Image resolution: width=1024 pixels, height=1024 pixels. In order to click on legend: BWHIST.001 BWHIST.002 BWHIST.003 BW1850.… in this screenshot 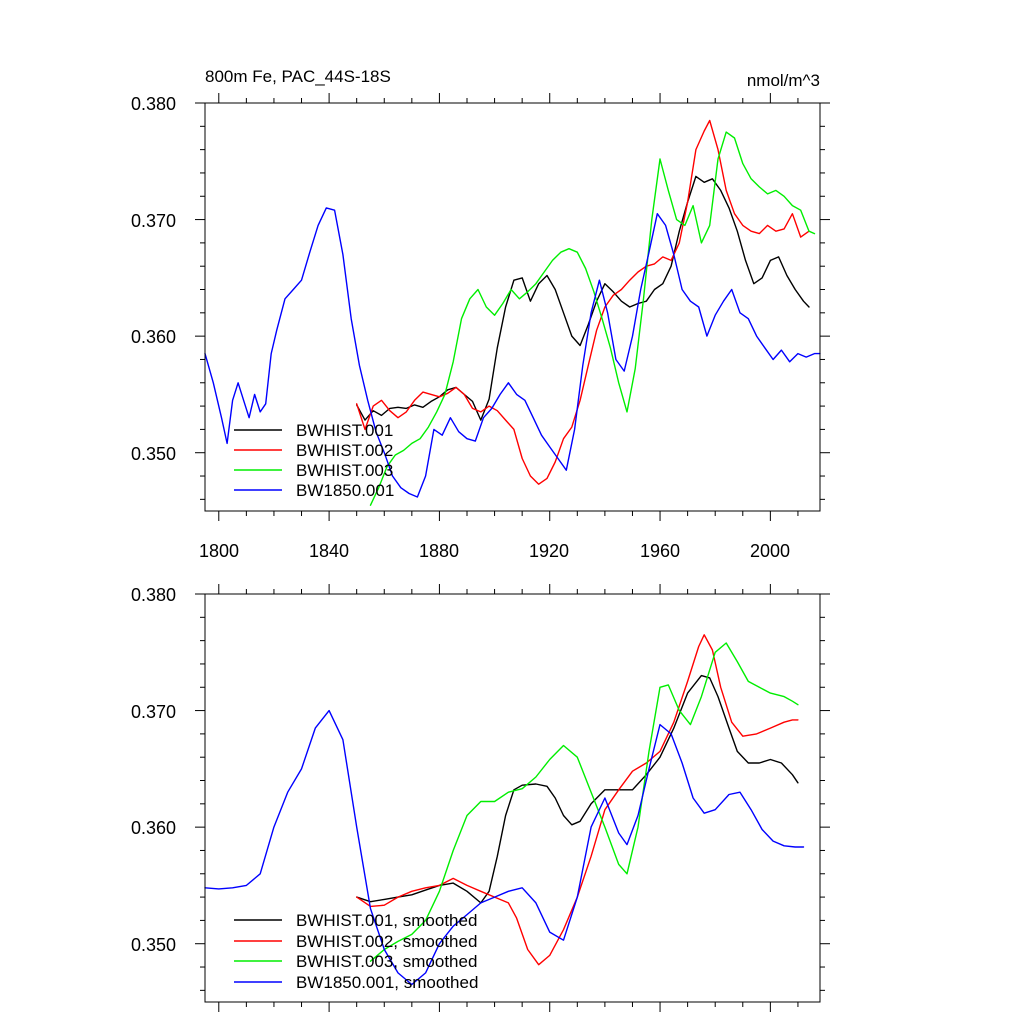, I will do `click(314, 460)`.